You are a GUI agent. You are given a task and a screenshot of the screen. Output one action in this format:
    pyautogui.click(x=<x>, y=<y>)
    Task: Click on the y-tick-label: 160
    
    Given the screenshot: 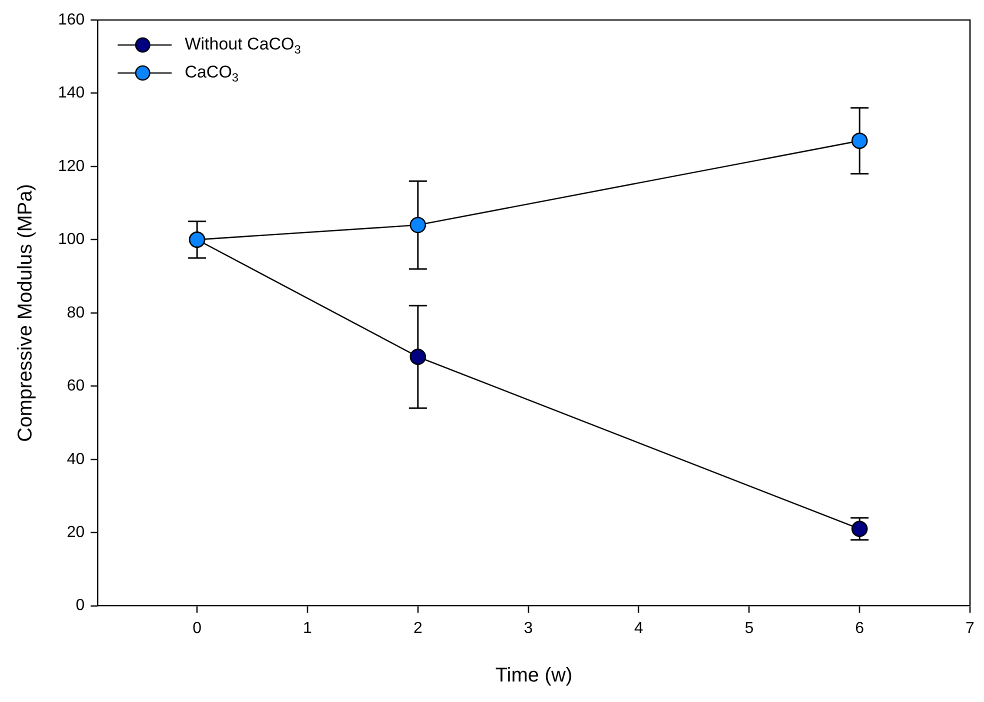 What is the action you would take?
    pyautogui.click(x=71, y=19)
    